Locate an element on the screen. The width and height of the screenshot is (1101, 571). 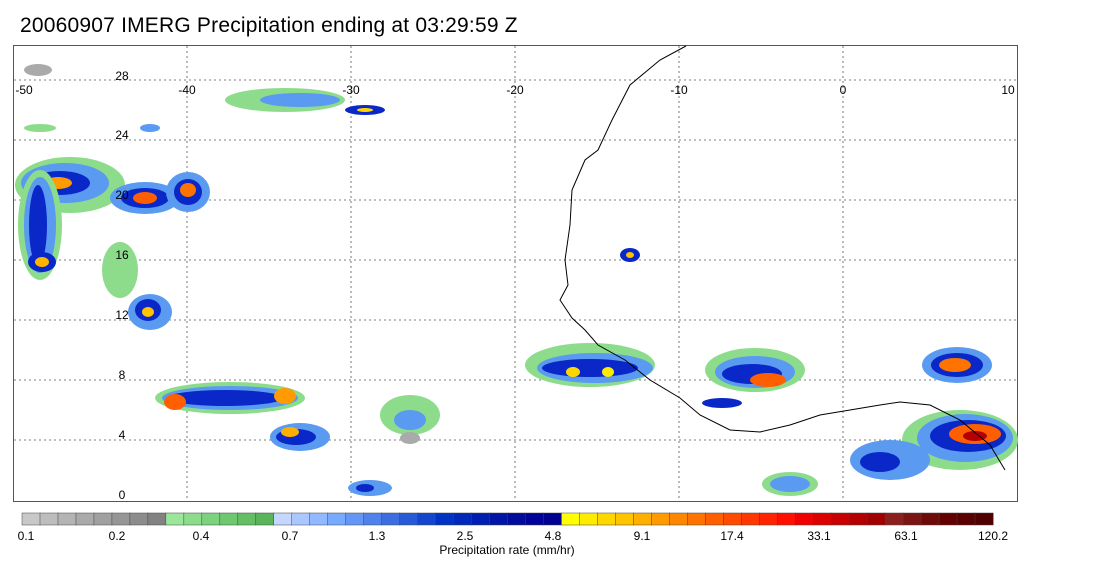
lat-label: 0 is located at coordinates (122, 495).